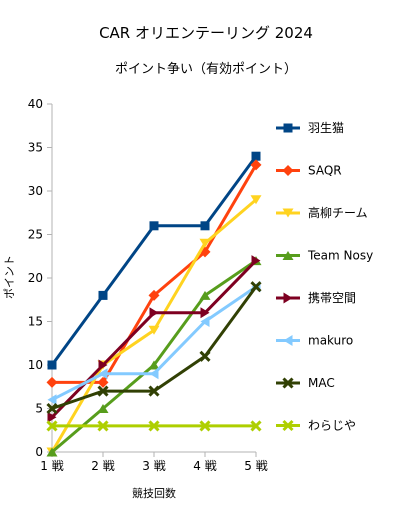  I want to click on legend-label: makuro, so click(330, 341).